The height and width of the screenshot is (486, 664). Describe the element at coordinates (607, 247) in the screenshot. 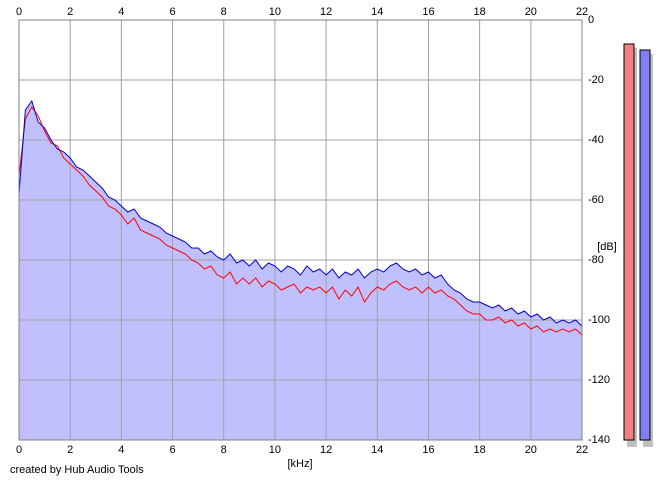

I see `y-axis-label: [dB]` at that location.